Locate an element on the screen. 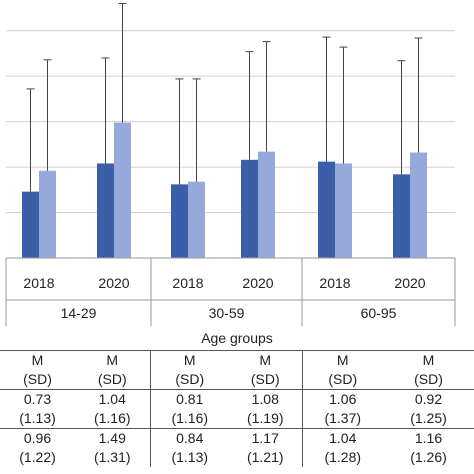 This screenshot has height=474, width=474. age-group-label: 60-95 is located at coordinates (379, 313).